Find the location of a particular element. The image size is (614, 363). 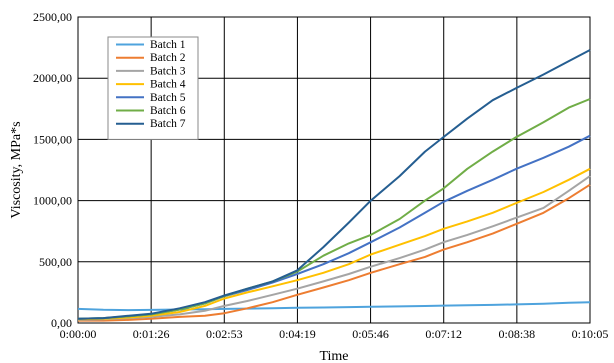

x-tick-label: 0:00:00 is located at coordinates (78, 334).